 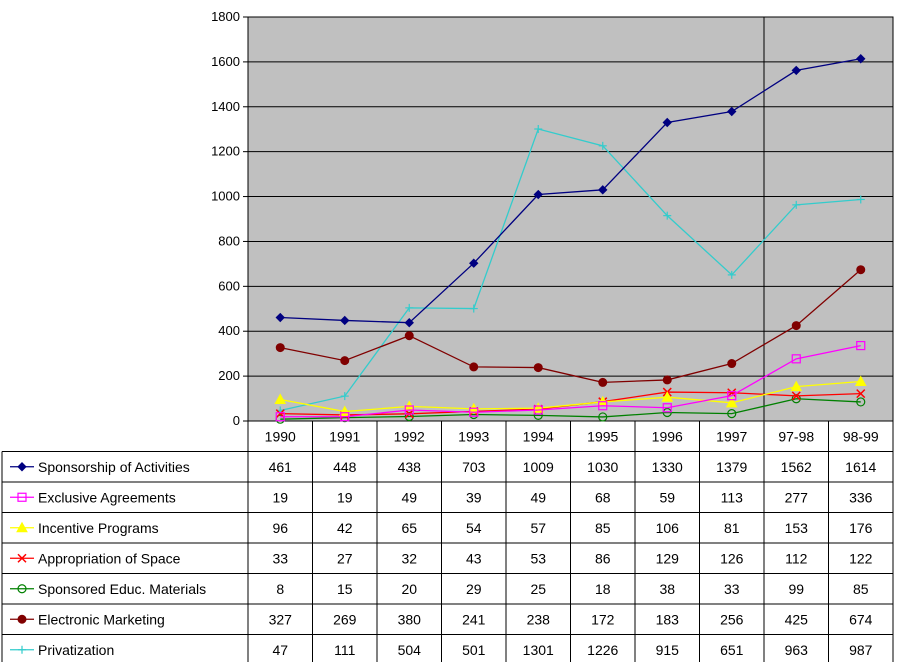 What do you see at coordinates (410, 650) in the screenshot?
I see `data-cell-6-2: 504` at bounding box center [410, 650].